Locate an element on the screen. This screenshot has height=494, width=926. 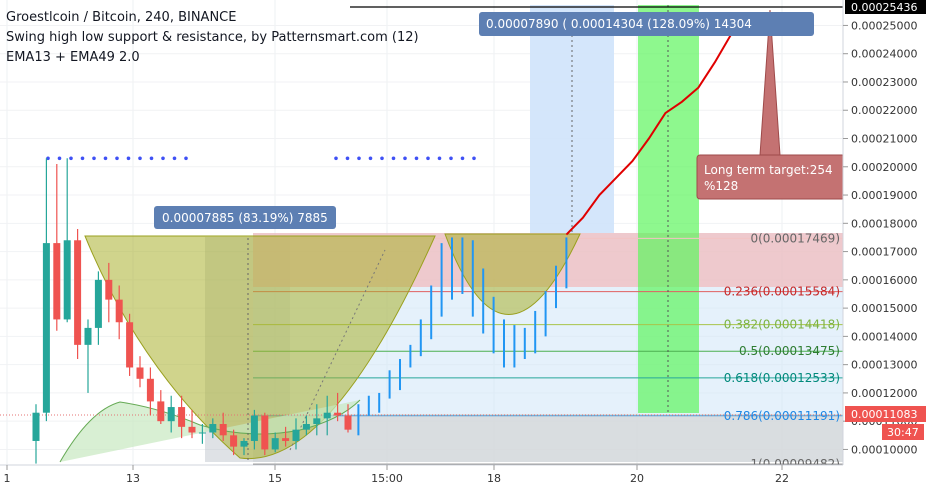
fib-label: 0.5(0.00013475) is located at coordinates (789, 351).